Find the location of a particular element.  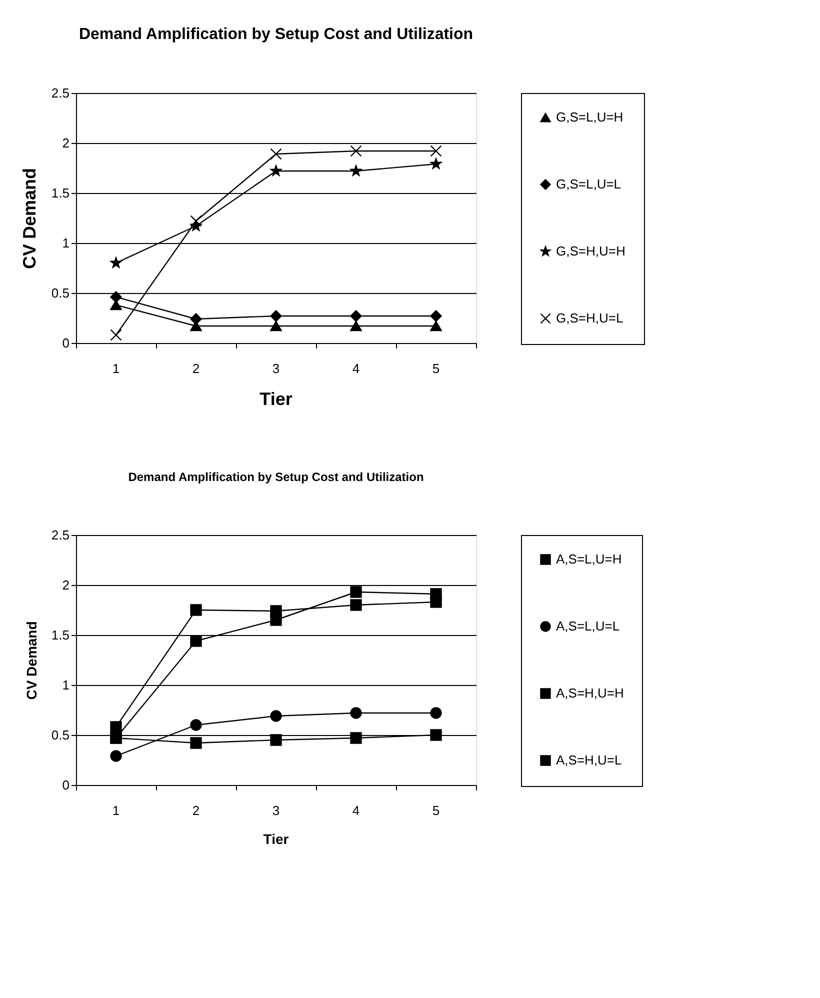

legend-label: G,S=H,U=H is located at coordinates (591, 251).